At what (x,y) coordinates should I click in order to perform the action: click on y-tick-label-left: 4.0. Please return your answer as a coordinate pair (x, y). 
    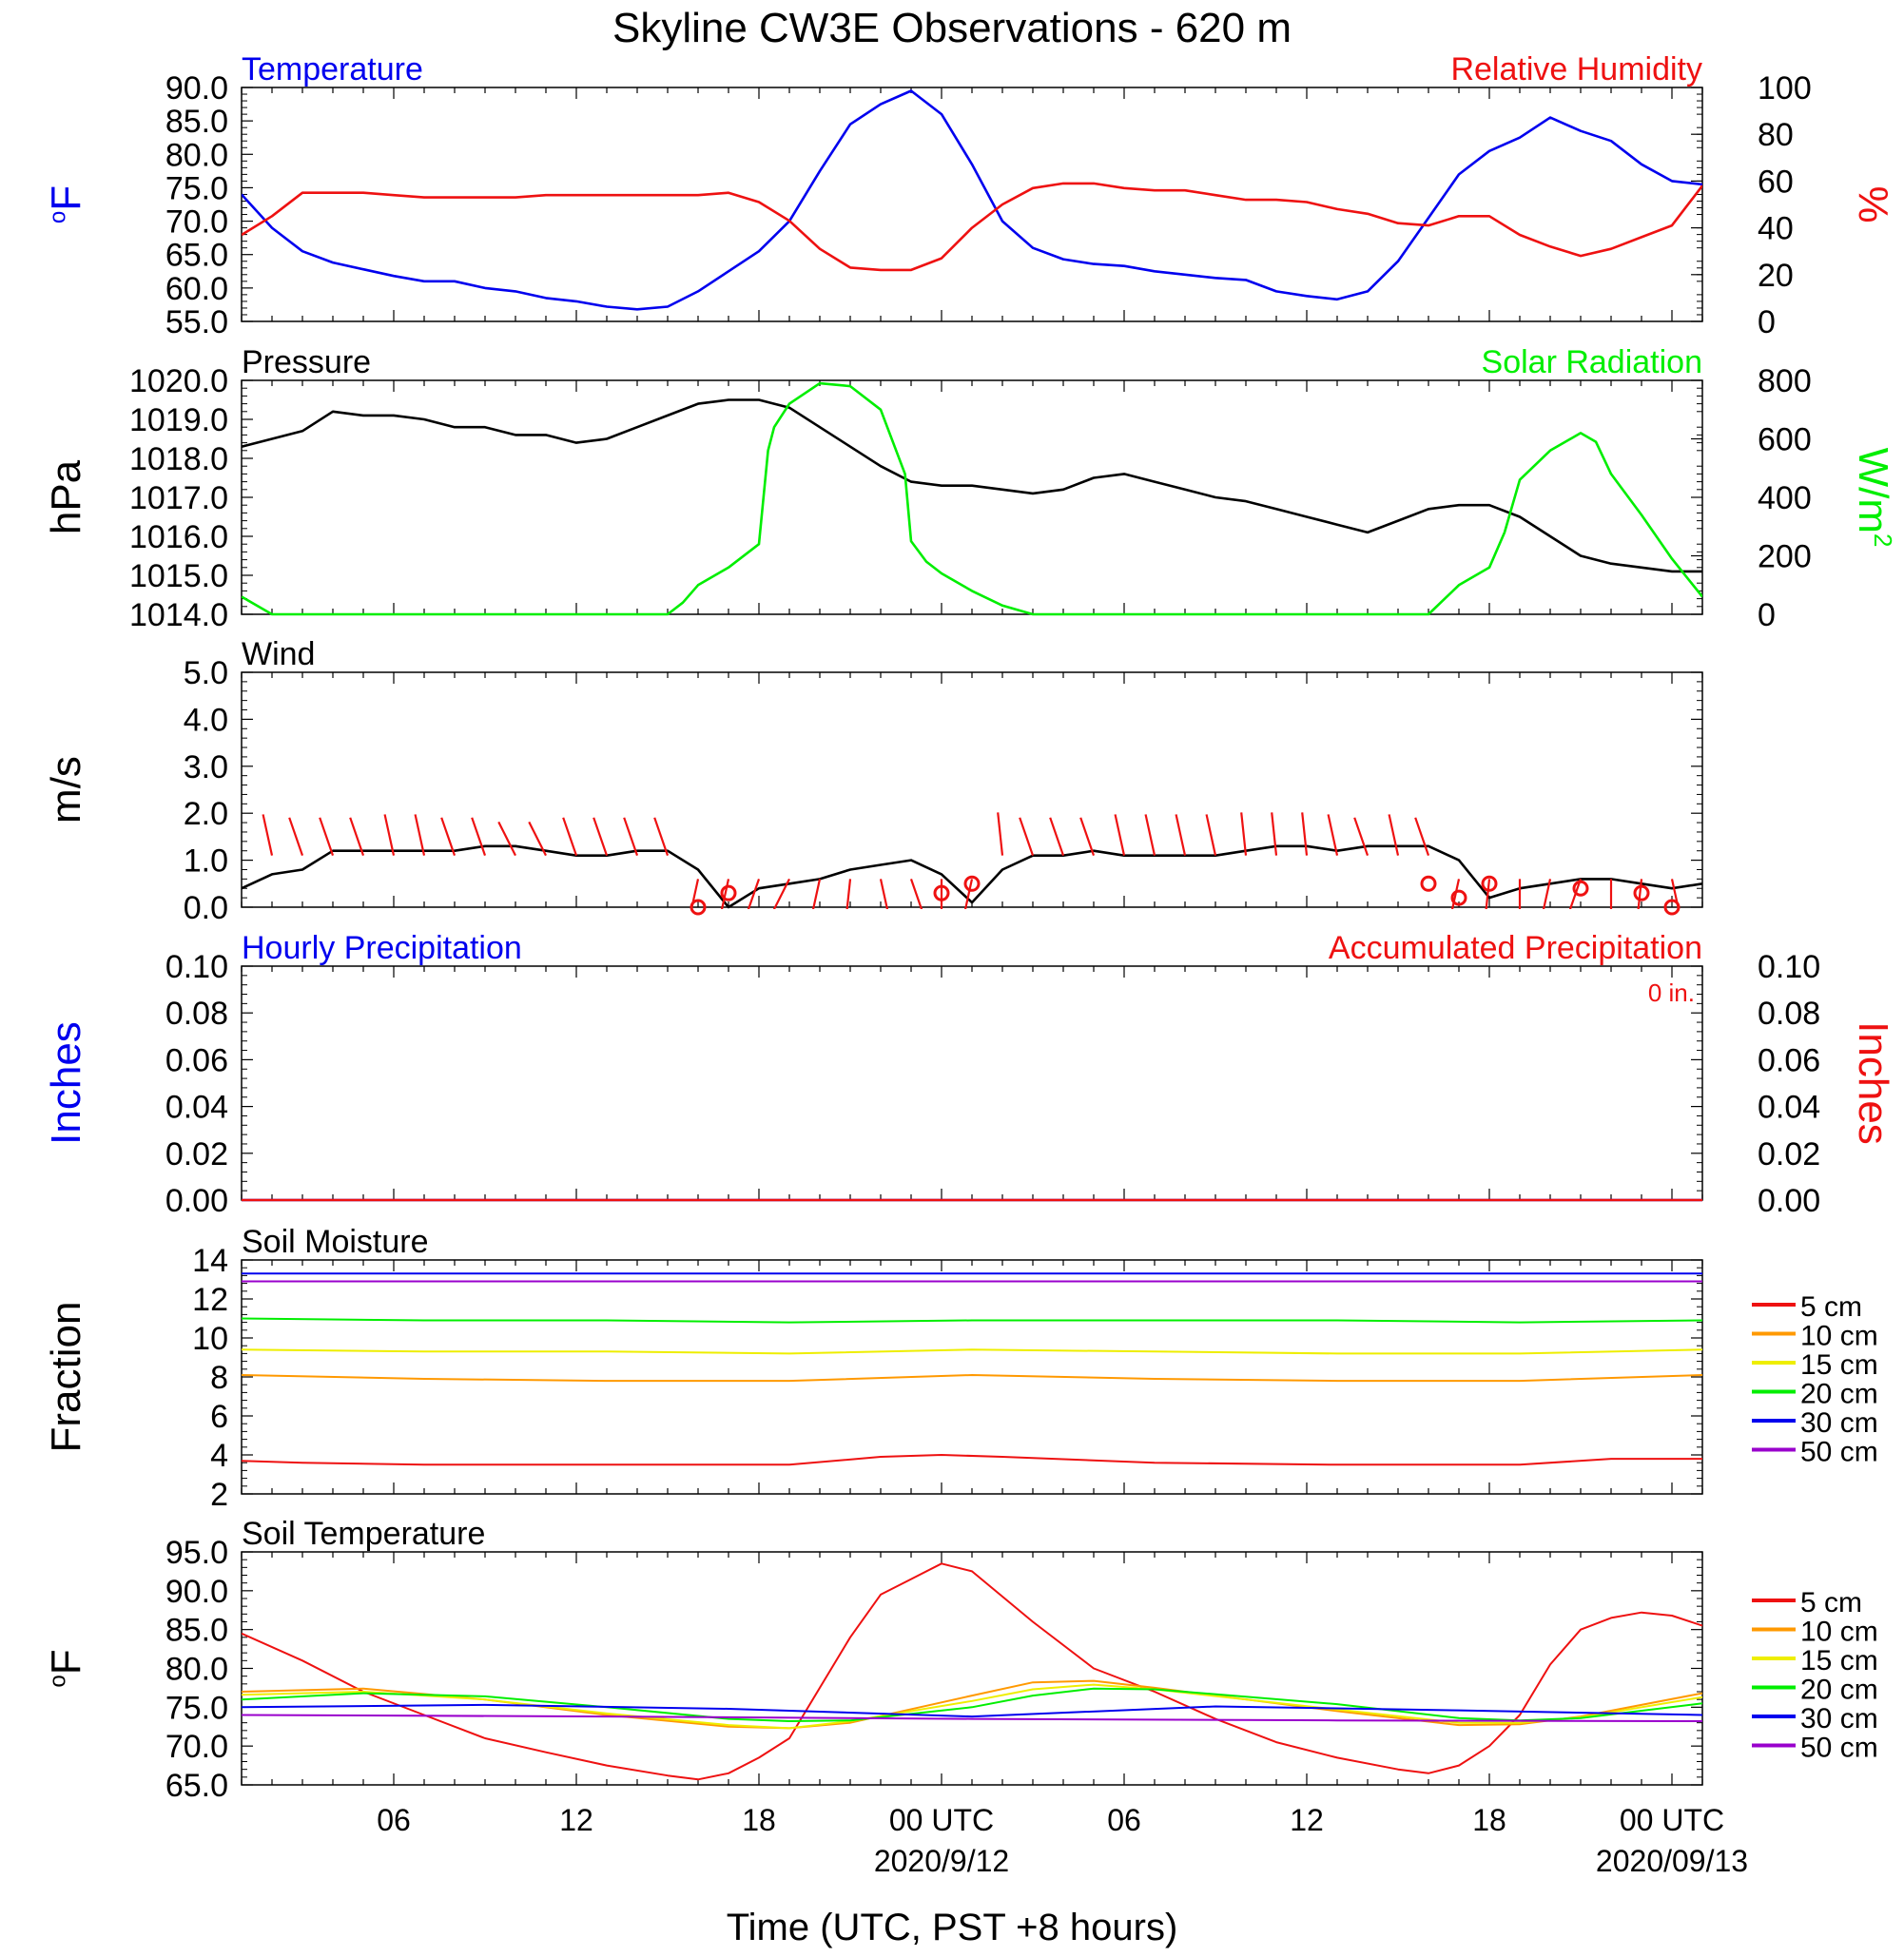
    Looking at the image, I should click on (206, 720).